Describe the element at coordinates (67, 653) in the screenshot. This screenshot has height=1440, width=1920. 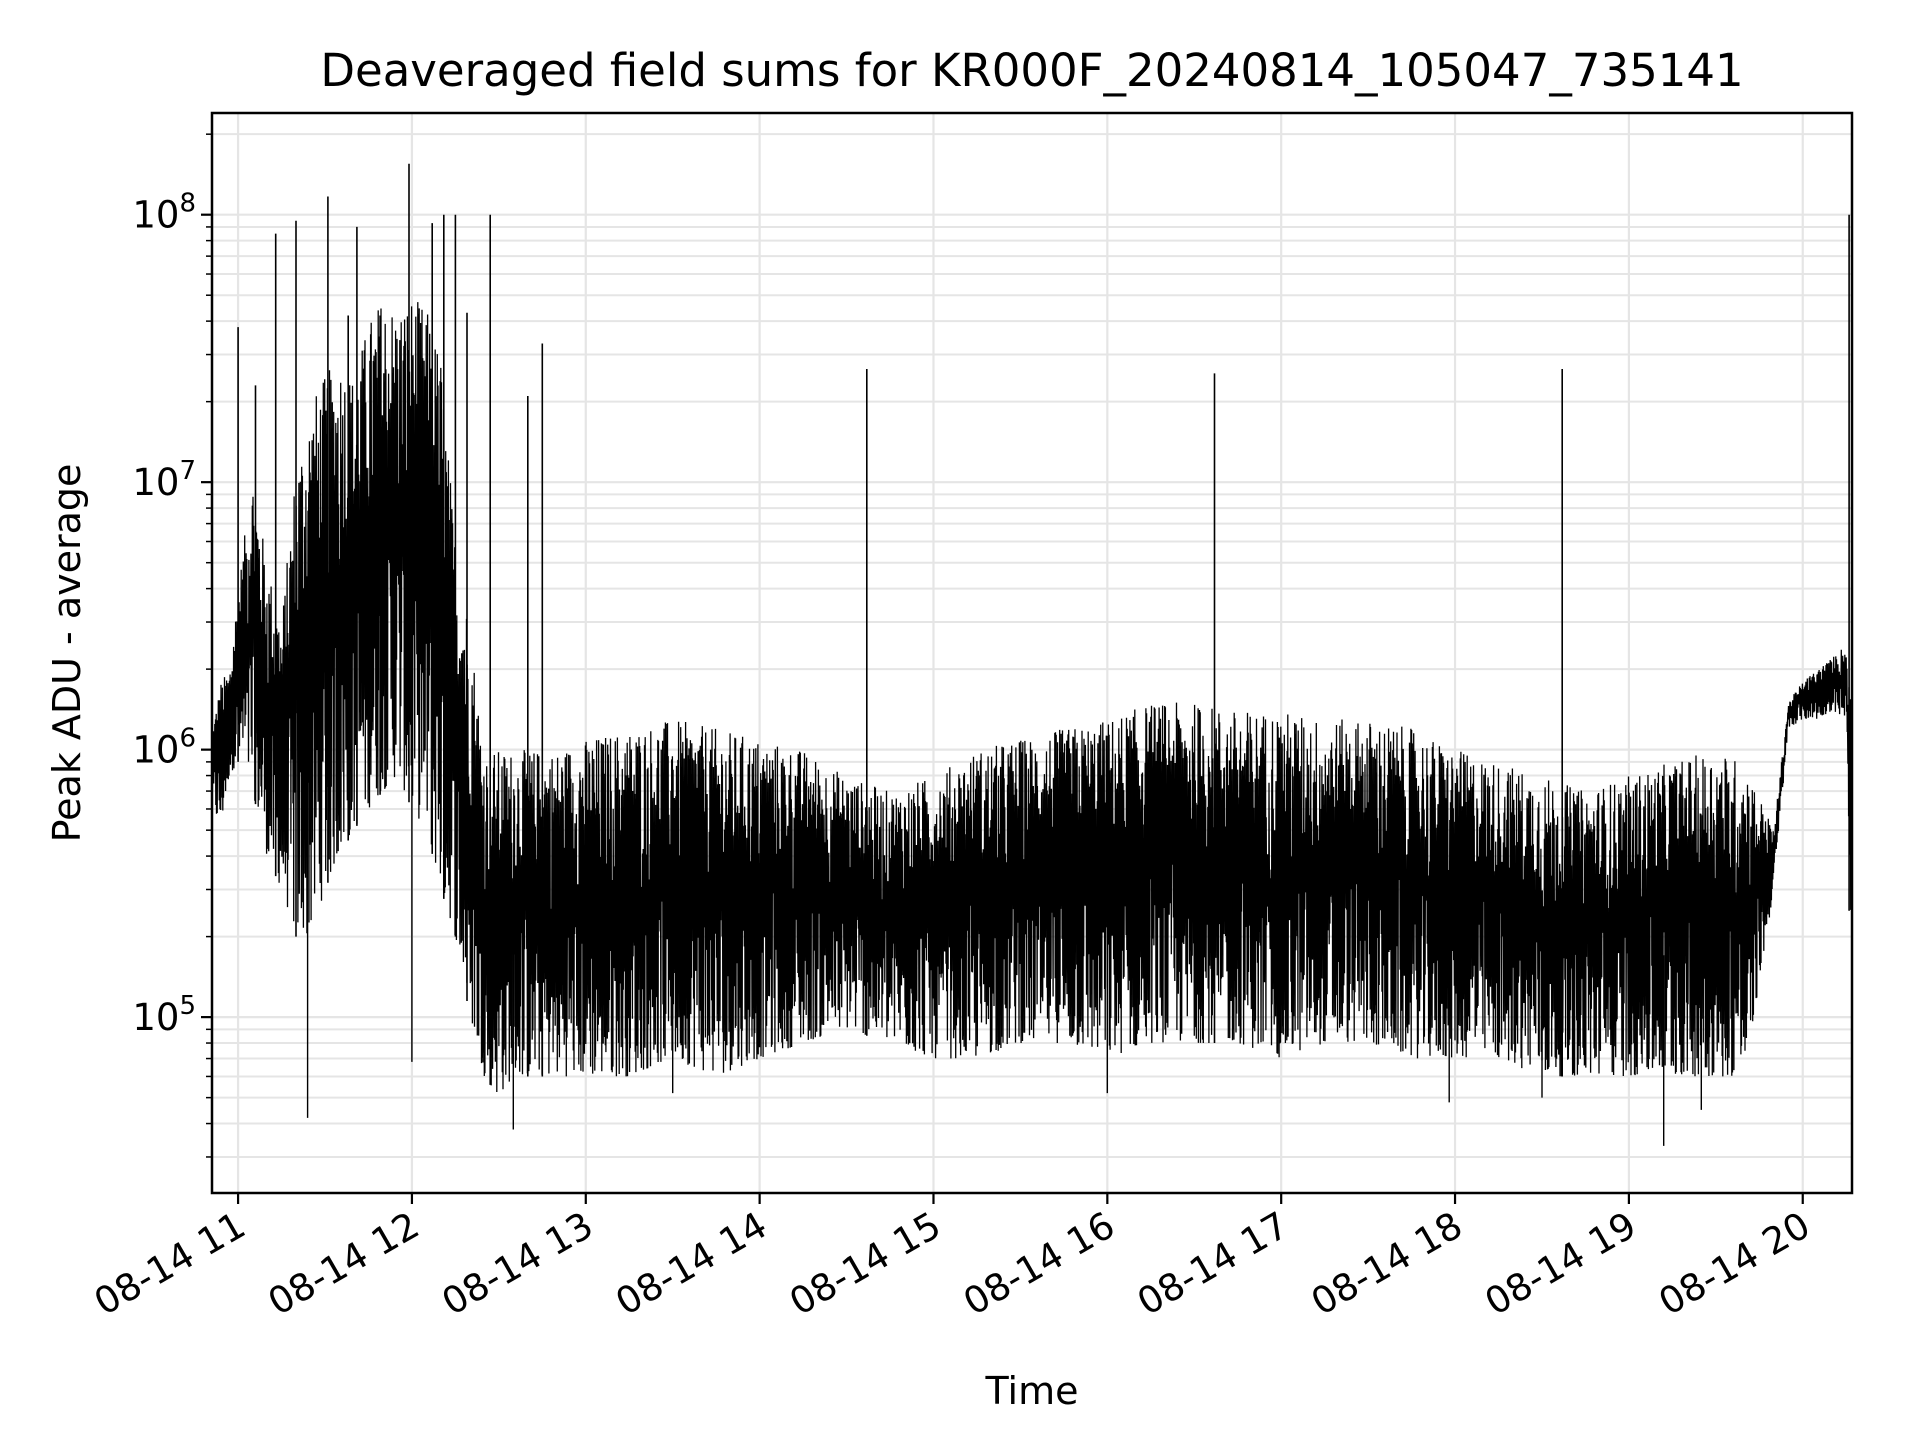
I see `y-axis-label: Peak ADU - average` at that location.